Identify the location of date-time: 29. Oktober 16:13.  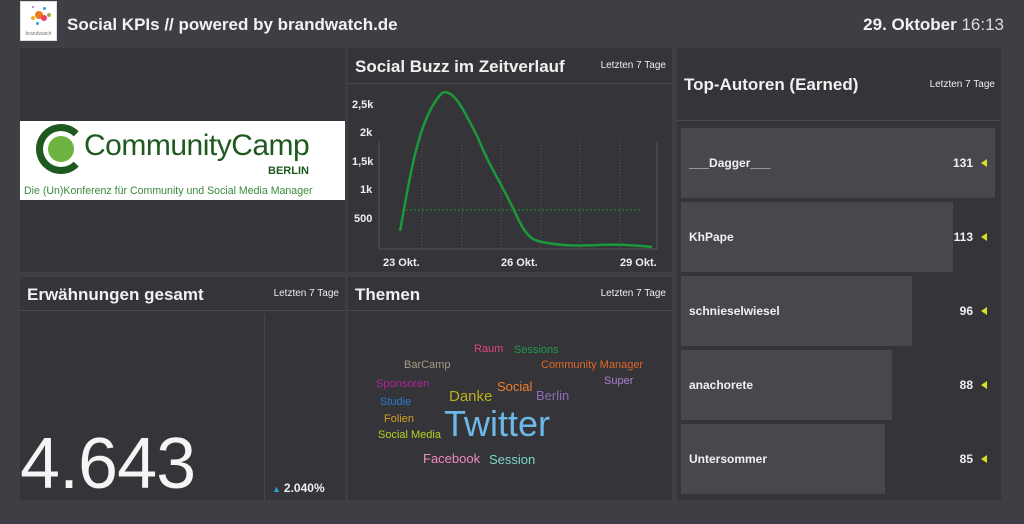
(933, 25).